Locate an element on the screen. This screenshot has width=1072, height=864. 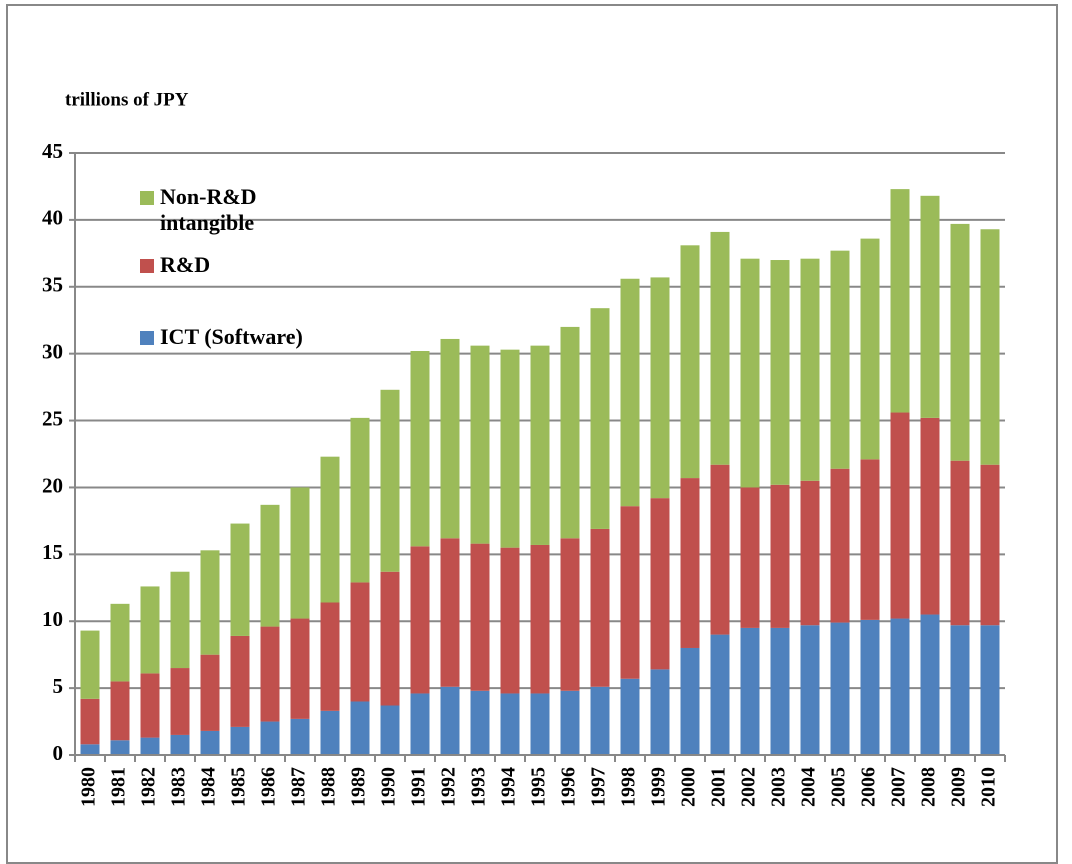
x-tick-label: 1995 is located at coordinates (539, 787).